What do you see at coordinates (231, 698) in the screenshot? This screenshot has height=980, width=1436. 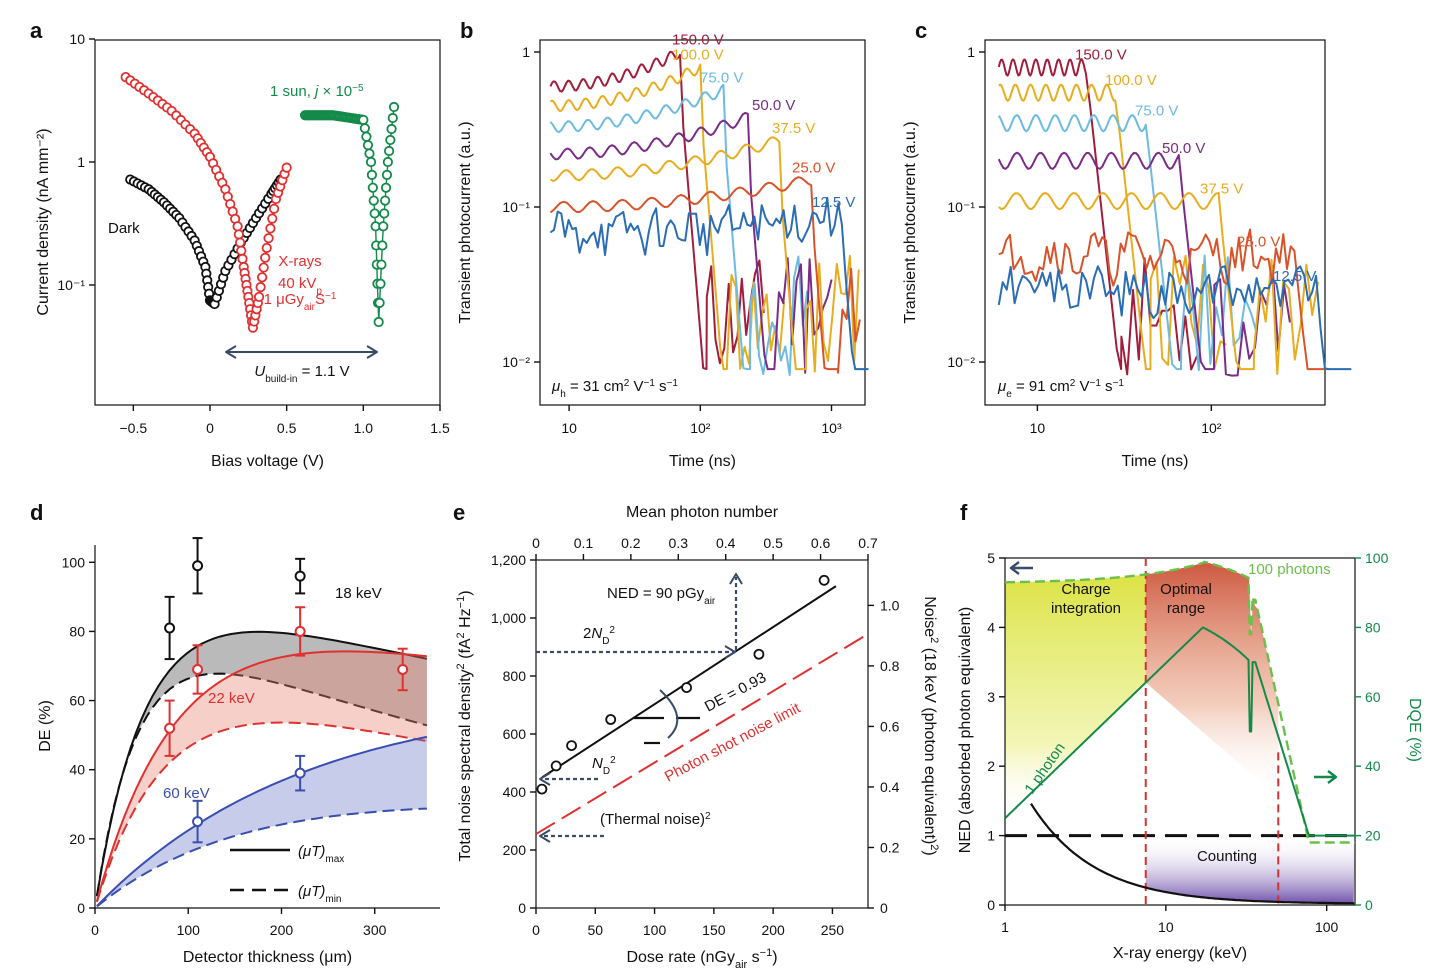 I see `panel-d-22kev-label: 22 keV` at bounding box center [231, 698].